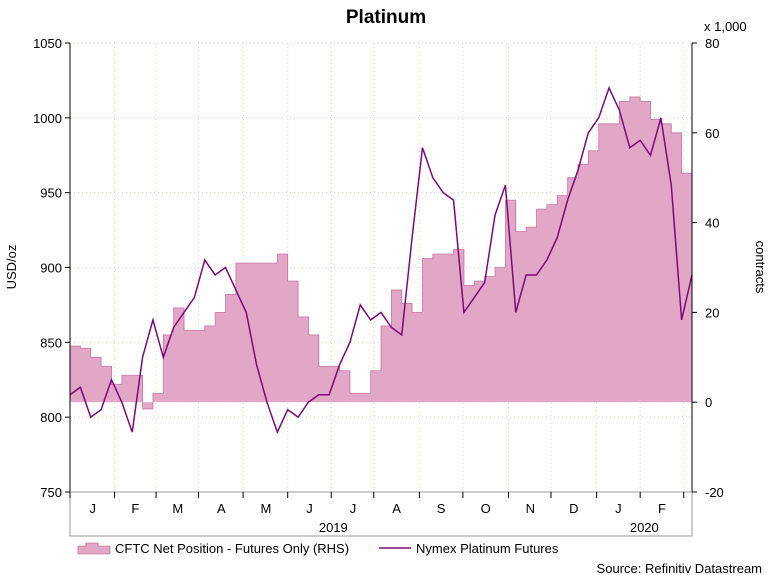  What do you see at coordinates (486, 508) in the screenshot?
I see `x-tick-label: O` at bounding box center [486, 508].